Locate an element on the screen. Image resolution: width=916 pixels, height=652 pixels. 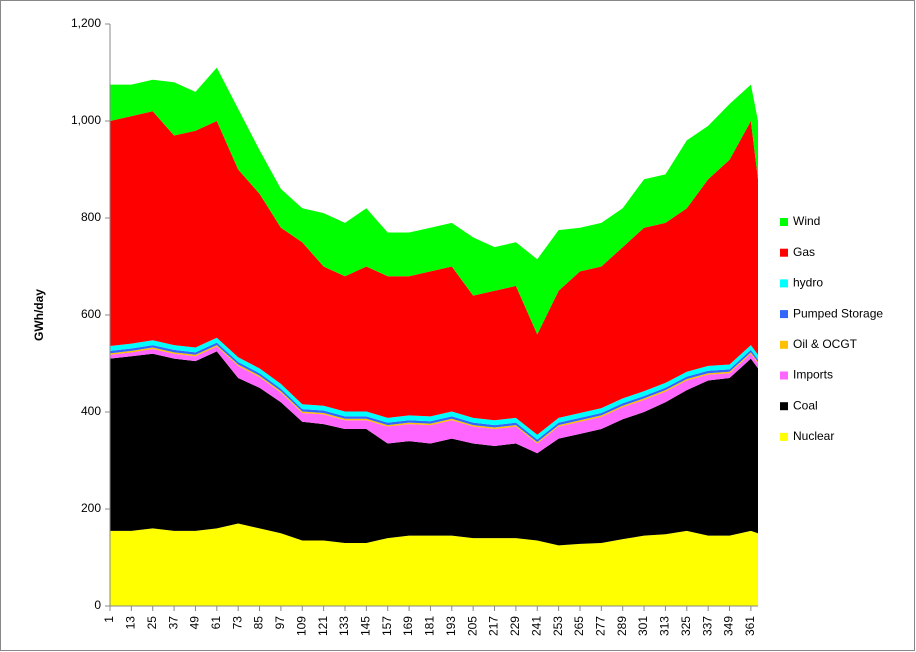
legend-label: Nuclear is located at coordinates (813, 436).